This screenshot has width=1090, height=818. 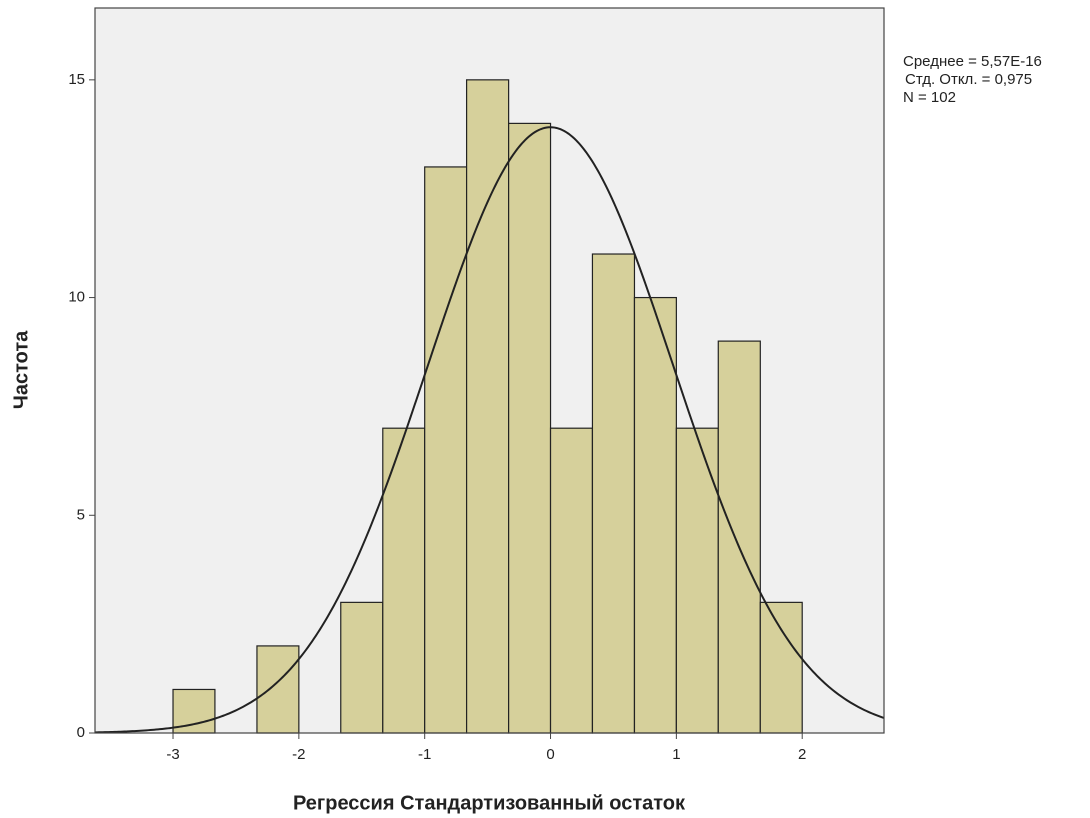 What do you see at coordinates (802, 754) in the screenshot?
I see `x-tick-label: 2` at bounding box center [802, 754].